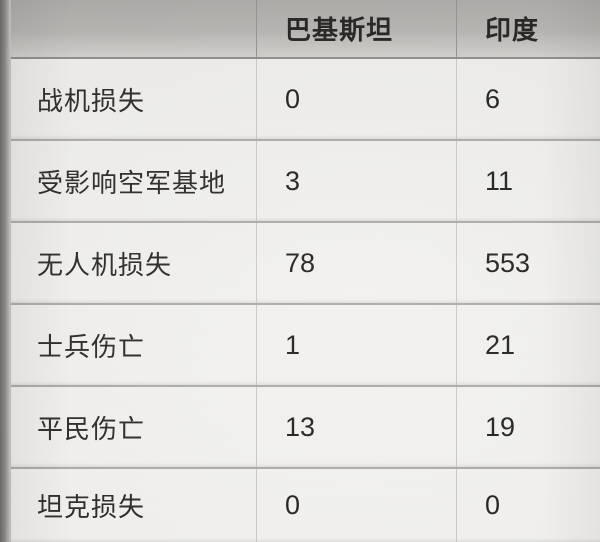 This screenshot has width=600, height=542. I want to click on india-value: 6, so click(493, 98).